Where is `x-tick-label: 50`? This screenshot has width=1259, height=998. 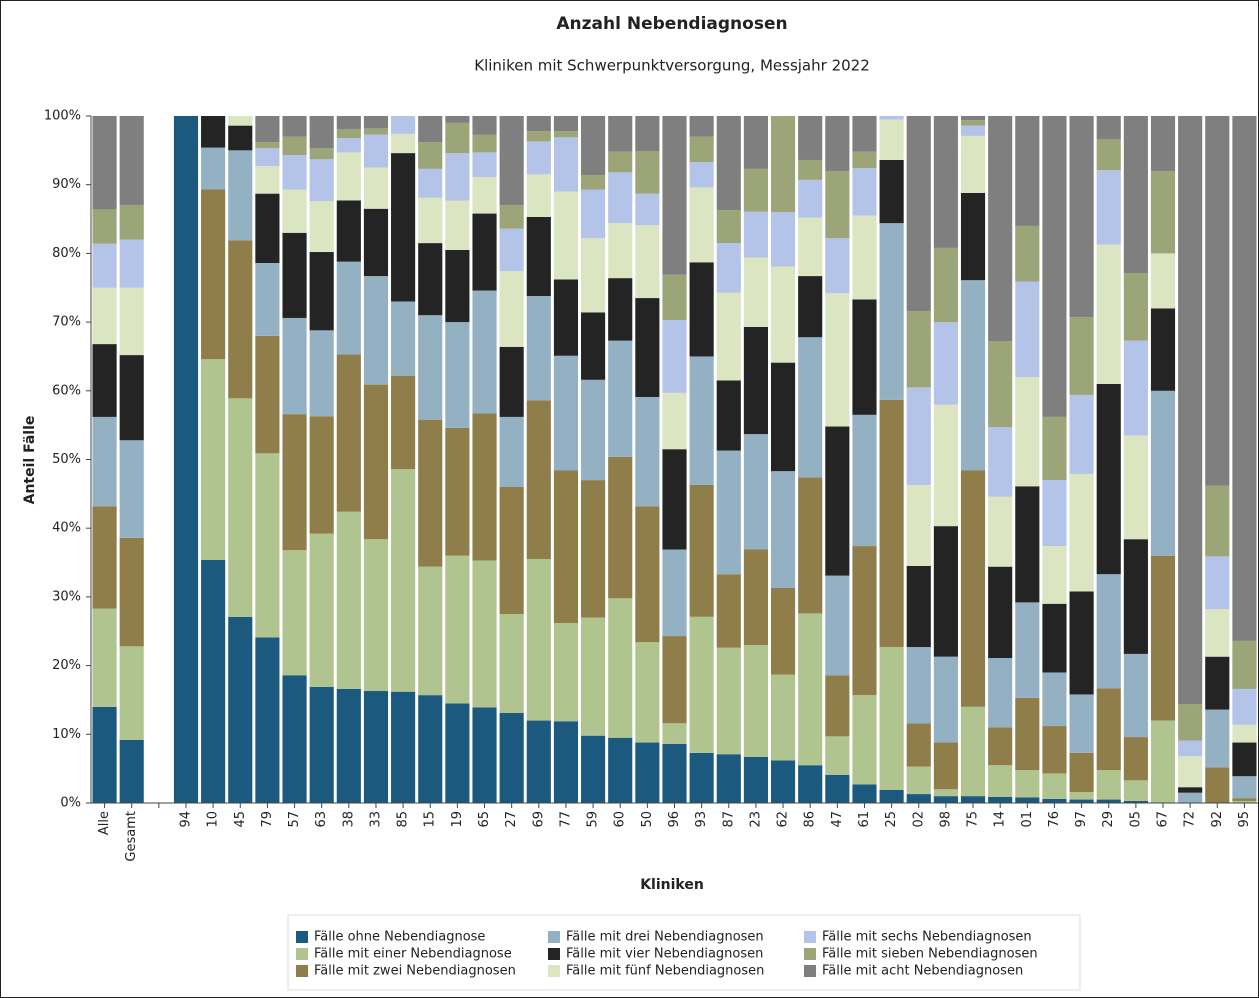
x-tick-label: 50 is located at coordinates (647, 819).